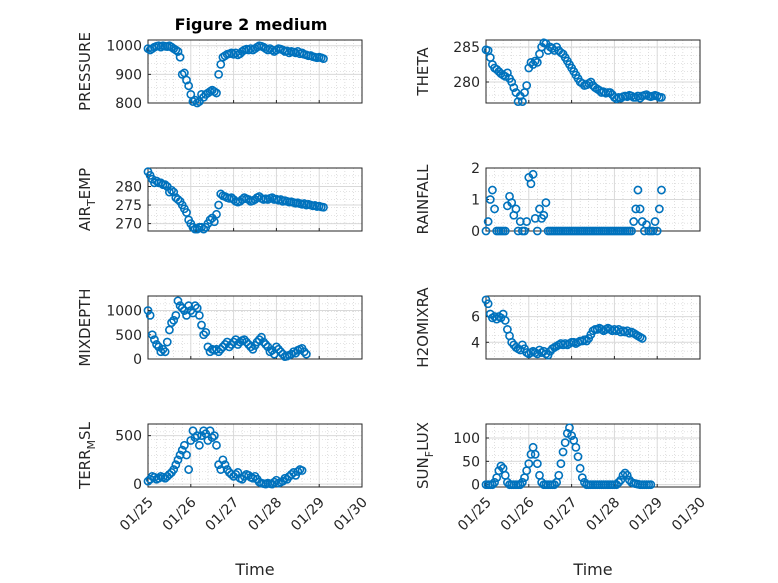 The width and height of the screenshot is (778, 583). What do you see at coordinates (475, 169) in the screenshot?
I see `y-tick-label: 2` at bounding box center [475, 169].